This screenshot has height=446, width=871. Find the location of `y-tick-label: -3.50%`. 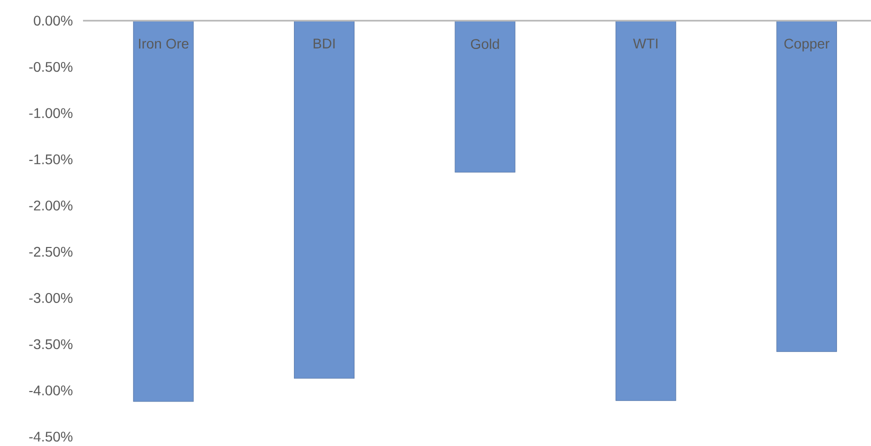

y-tick-label: -3.50% is located at coordinates (50, 344).